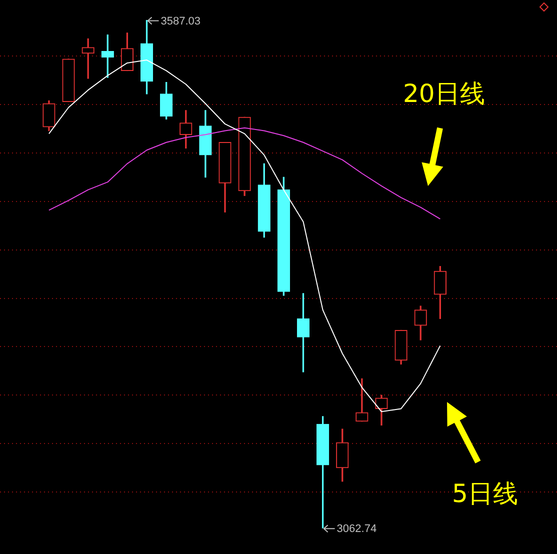 Image resolution: width=557 pixels, height=554 pixels. I want to click on annotation: 3587.03, so click(180, 21).